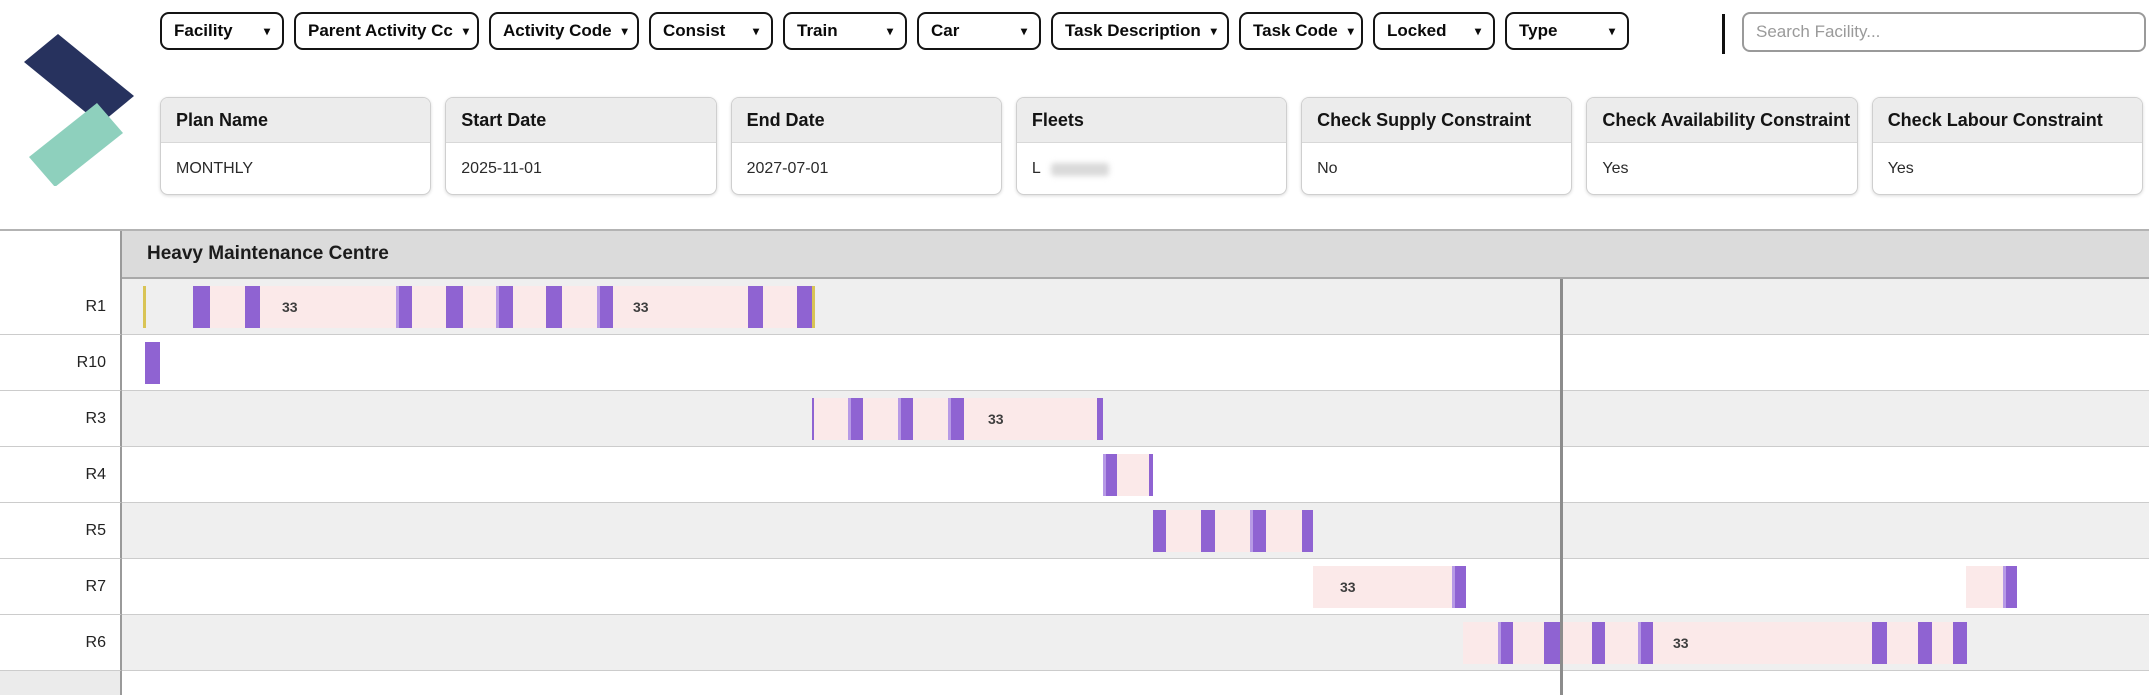 The height and width of the screenshot is (695, 2149). What do you see at coordinates (694, 30) in the screenshot?
I see `filter-dropdown-label: Consist` at bounding box center [694, 30].